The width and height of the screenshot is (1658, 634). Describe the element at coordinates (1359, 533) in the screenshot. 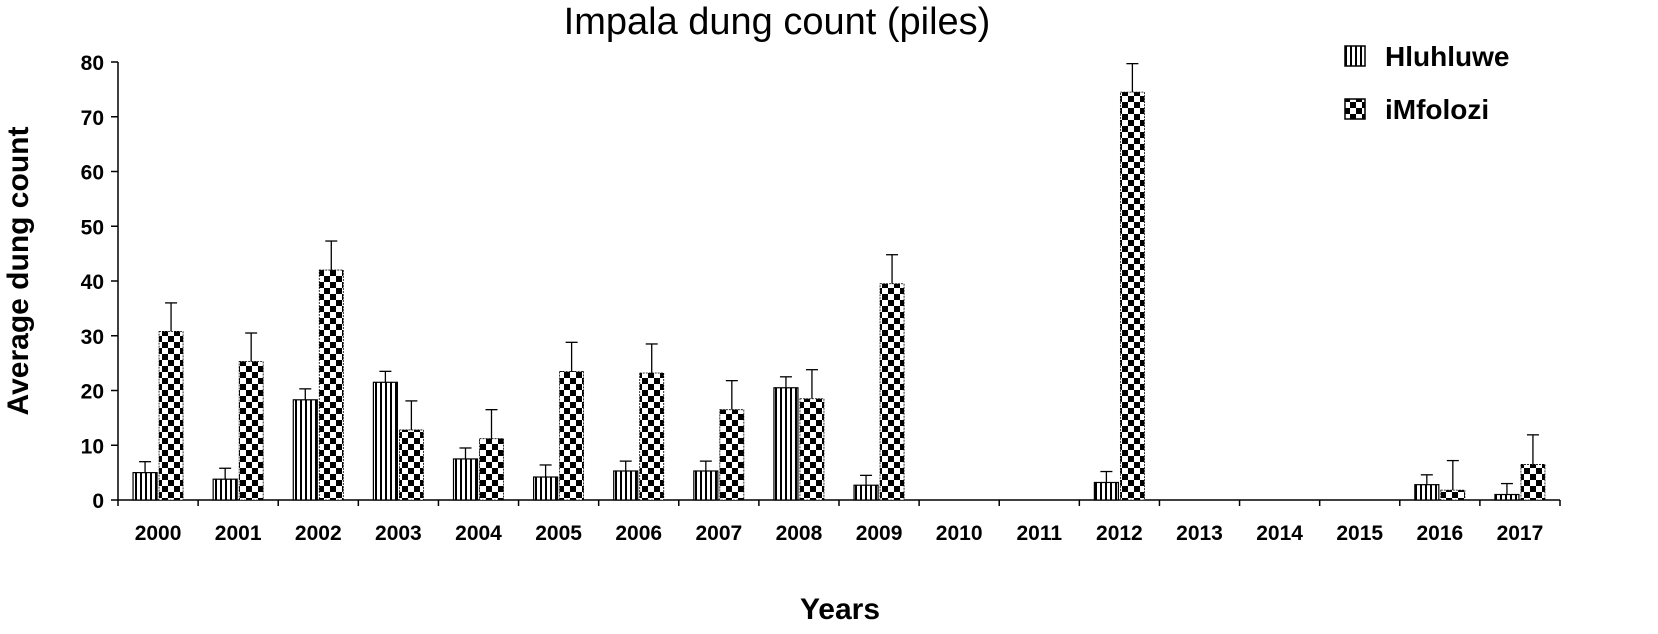

I see `x-tick-label: 2015` at that location.